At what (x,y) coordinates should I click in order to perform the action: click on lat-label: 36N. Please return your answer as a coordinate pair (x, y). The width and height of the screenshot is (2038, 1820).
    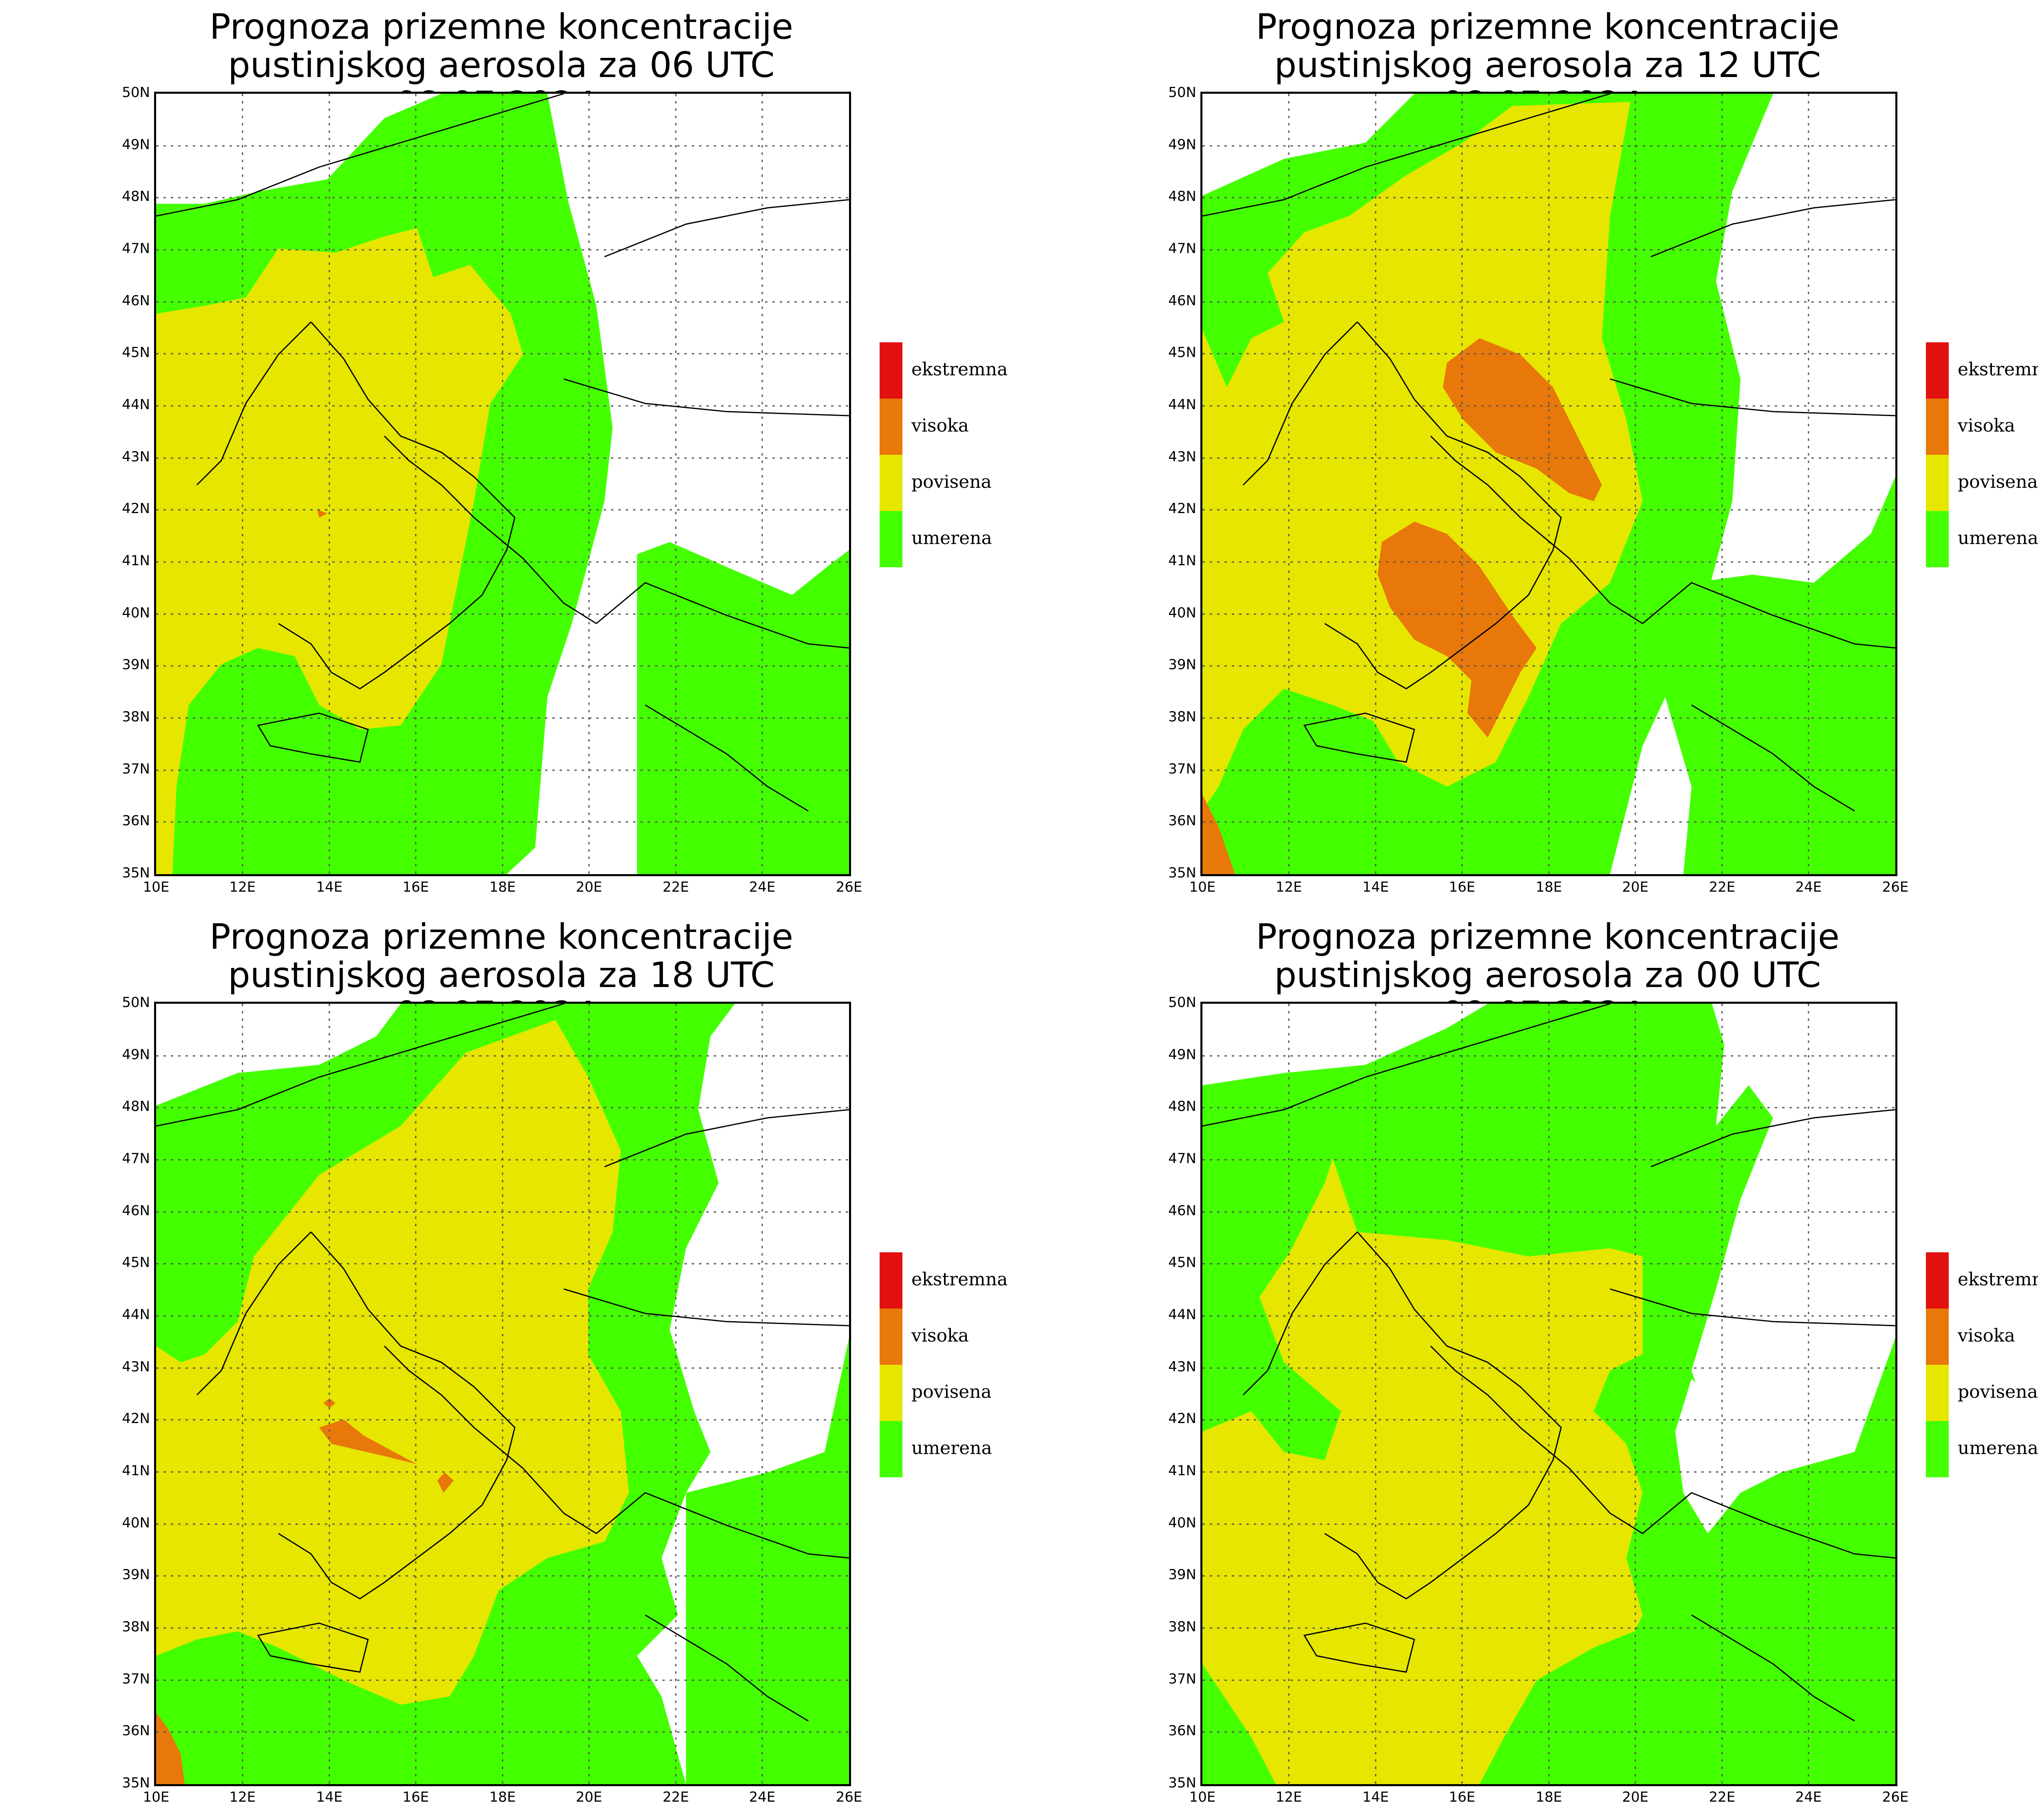
    Looking at the image, I should click on (1182, 821).